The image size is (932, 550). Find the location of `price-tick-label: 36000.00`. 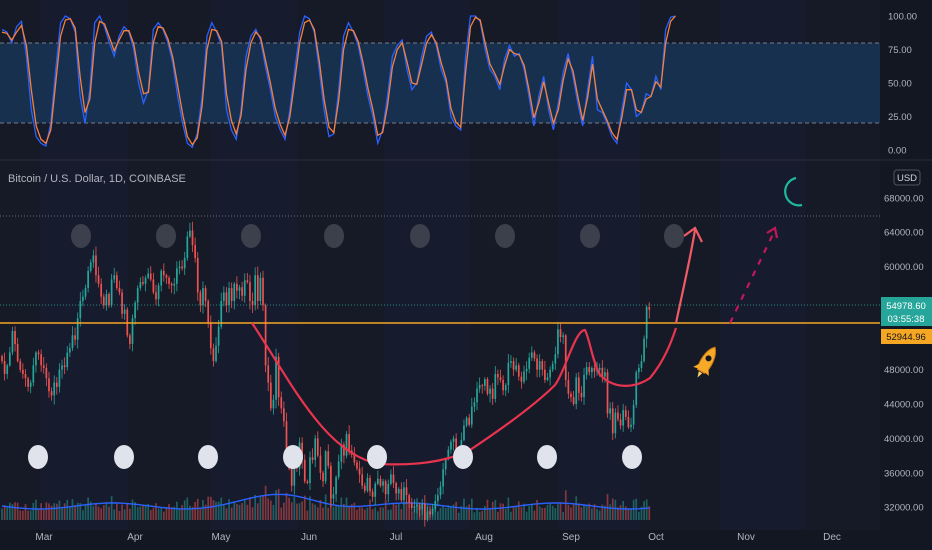

price-tick-label: 36000.00 is located at coordinates (904, 473).